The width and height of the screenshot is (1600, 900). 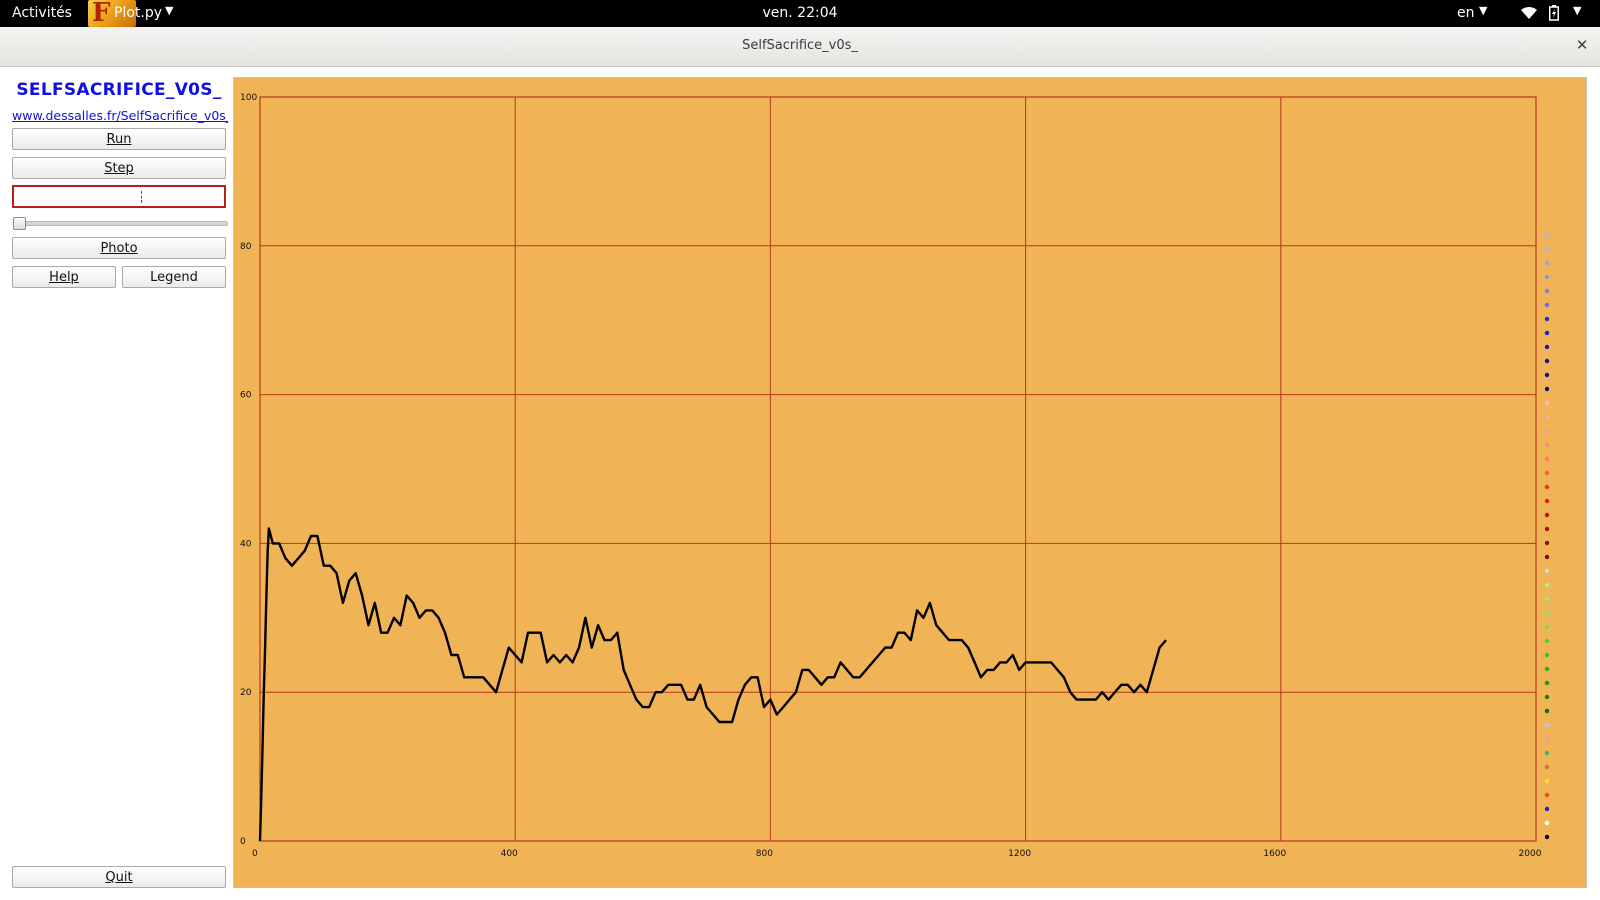 I want to click on y-tick-label: 40, so click(x=246, y=544).